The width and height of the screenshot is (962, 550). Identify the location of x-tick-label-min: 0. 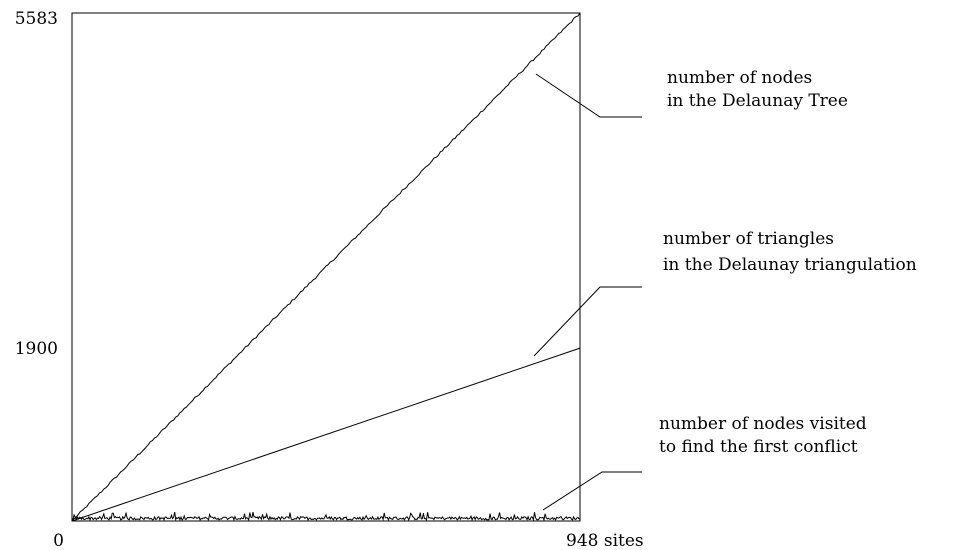
(58, 540).